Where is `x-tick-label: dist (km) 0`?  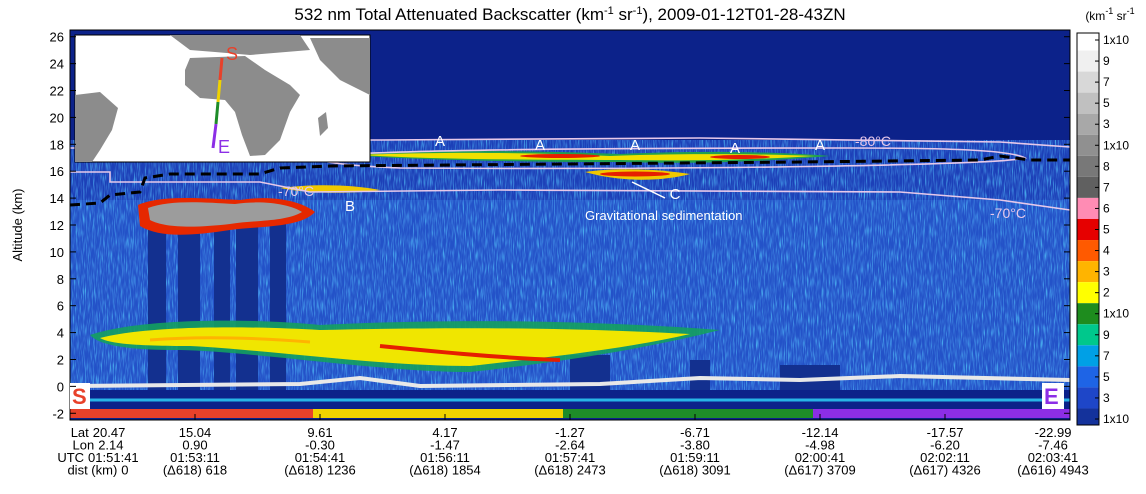 x-tick-label: dist (km) 0 is located at coordinates (97, 470).